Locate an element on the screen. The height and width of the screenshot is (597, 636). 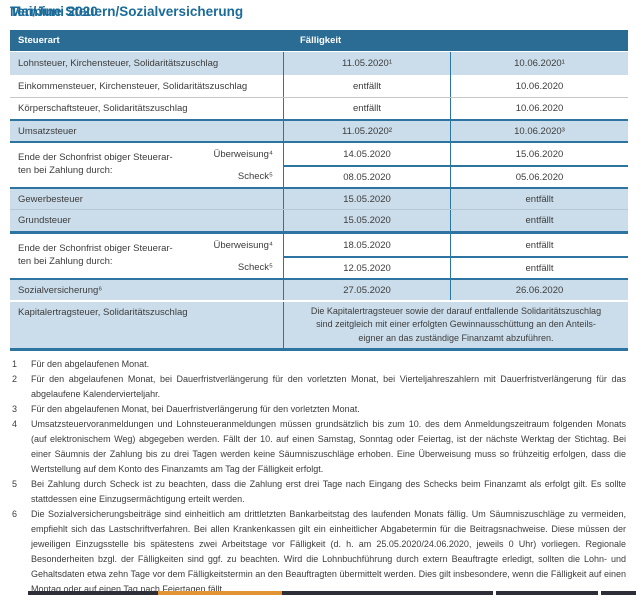
table-header-row: Steuerart Fälligkeit is located at coordinates (319, 40).